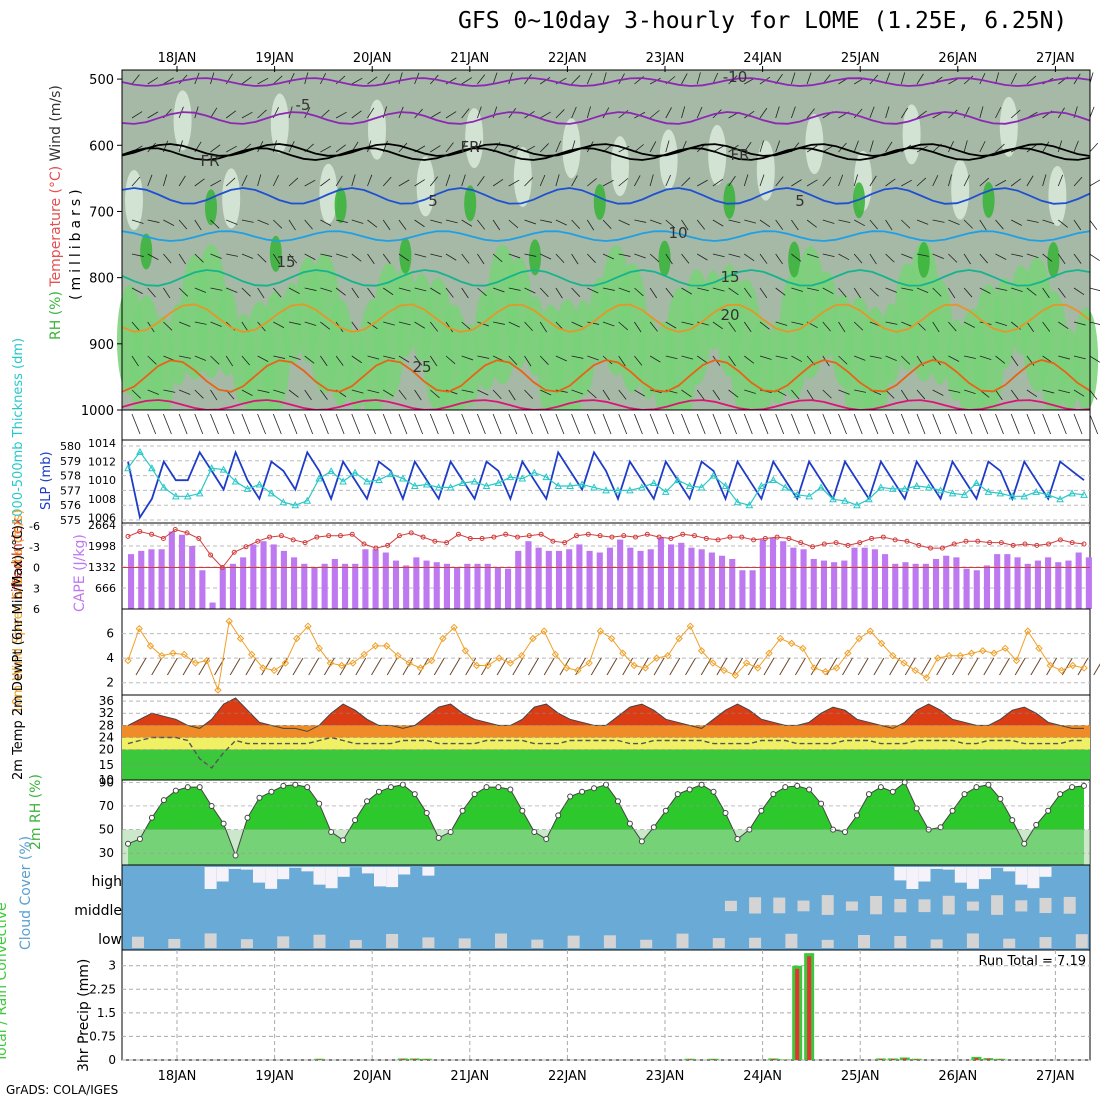  Describe the element at coordinates (128, 536) in the screenshot. I see `lifted-point` at that location.